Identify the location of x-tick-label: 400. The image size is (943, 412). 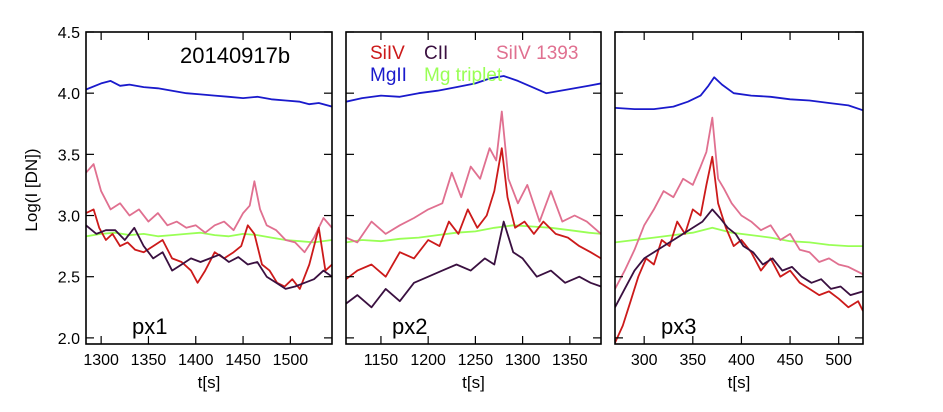
(741, 360).